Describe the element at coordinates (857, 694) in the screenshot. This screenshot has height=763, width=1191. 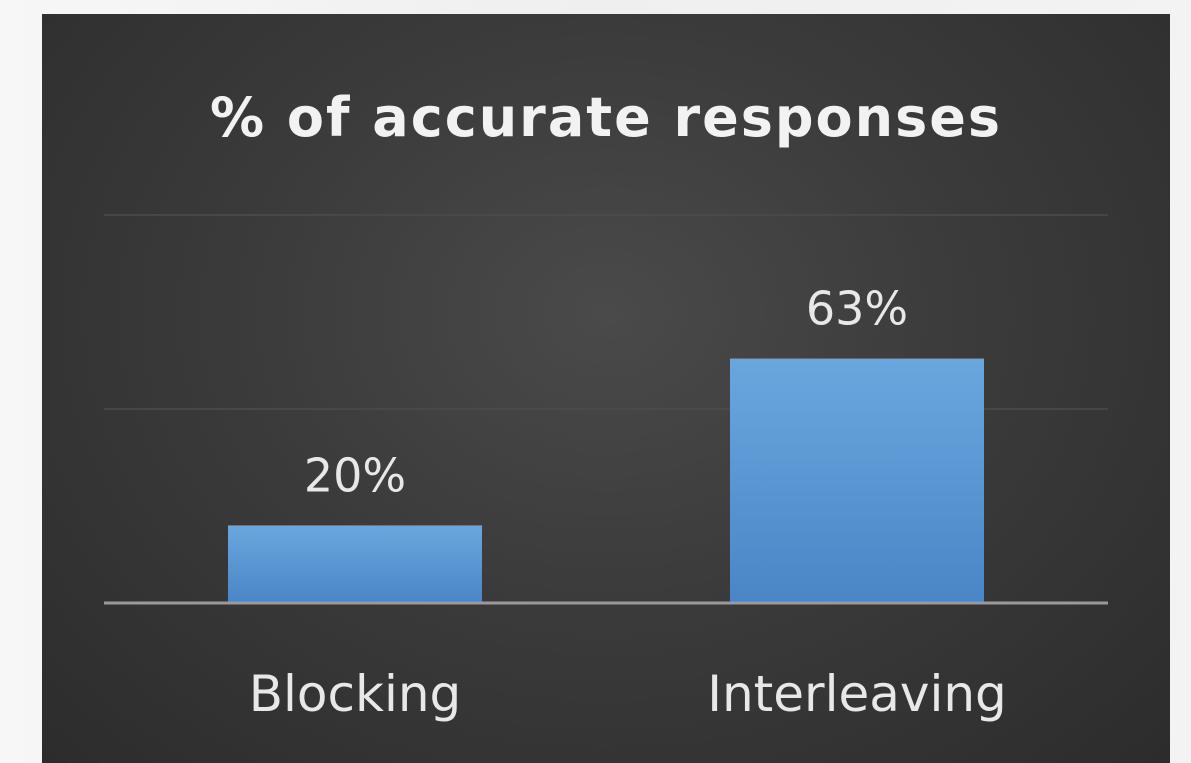
I see `category-label: Interleaving` at that location.